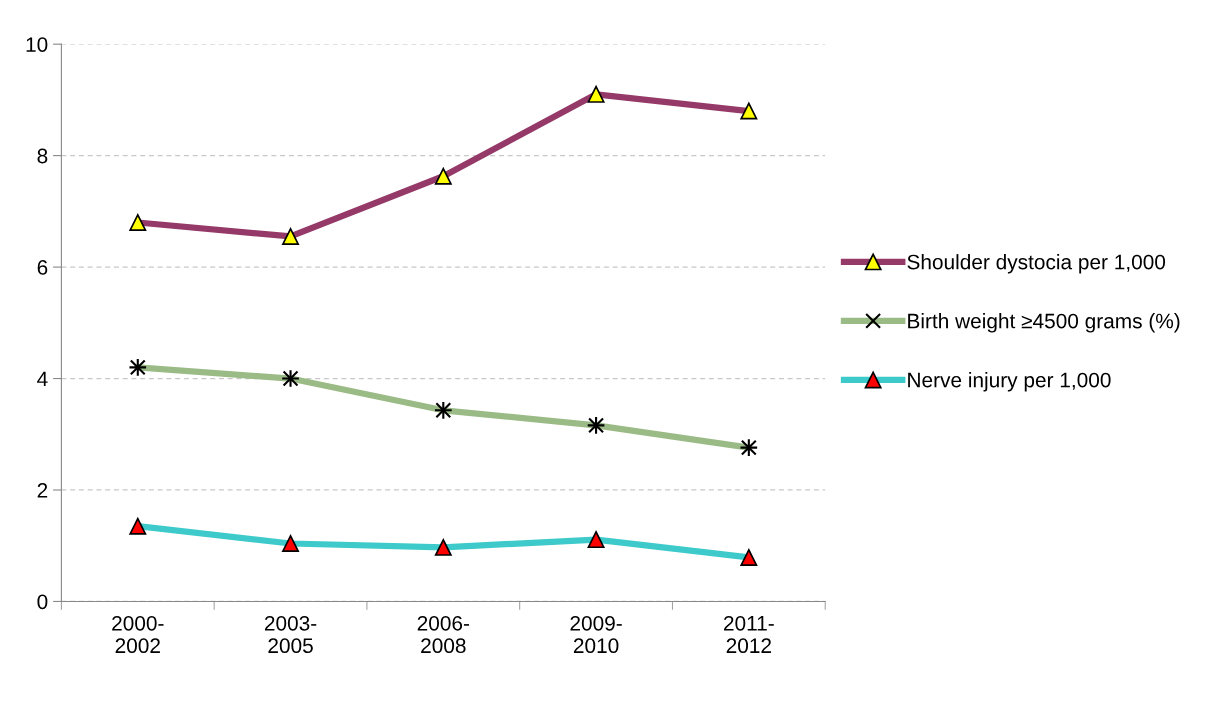 This screenshot has height=701, width=1228. Describe the element at coordinates (37, 44) in the screenshot. I see `y-tick-label: 10` at that location.